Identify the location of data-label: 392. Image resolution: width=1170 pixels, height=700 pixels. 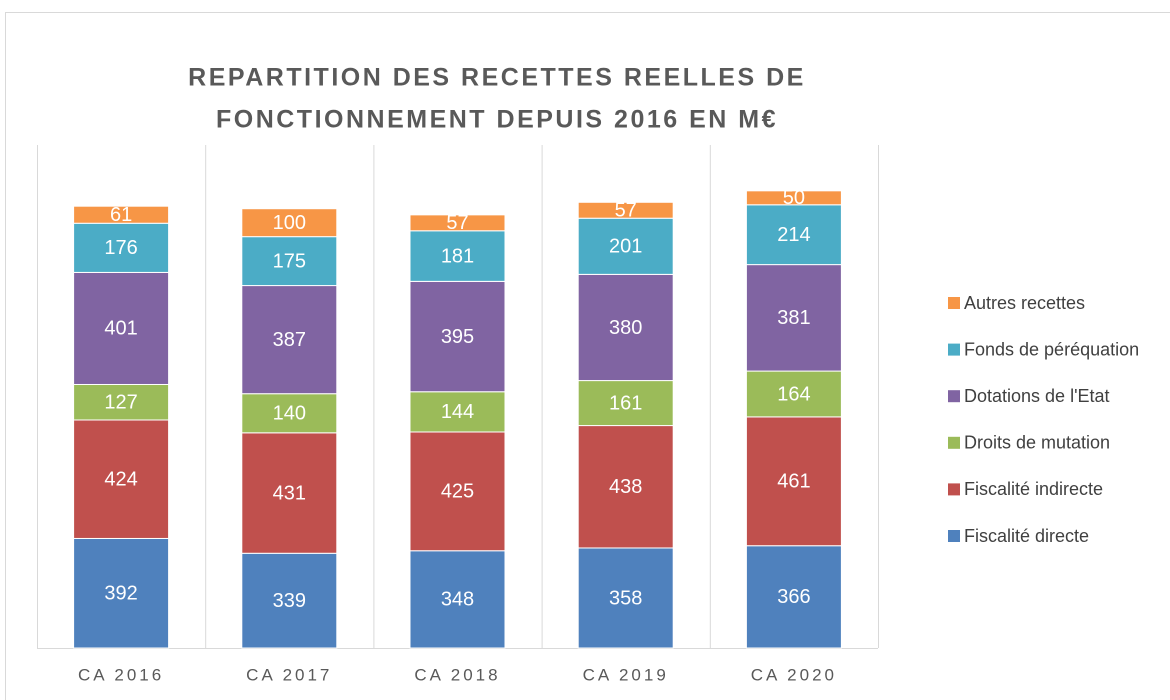
(120, 594).